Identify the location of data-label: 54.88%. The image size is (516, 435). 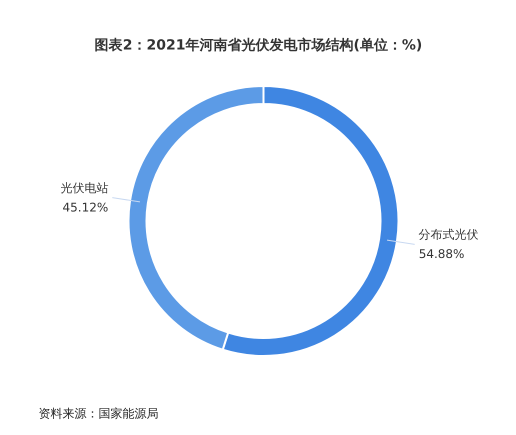
(441, 254).